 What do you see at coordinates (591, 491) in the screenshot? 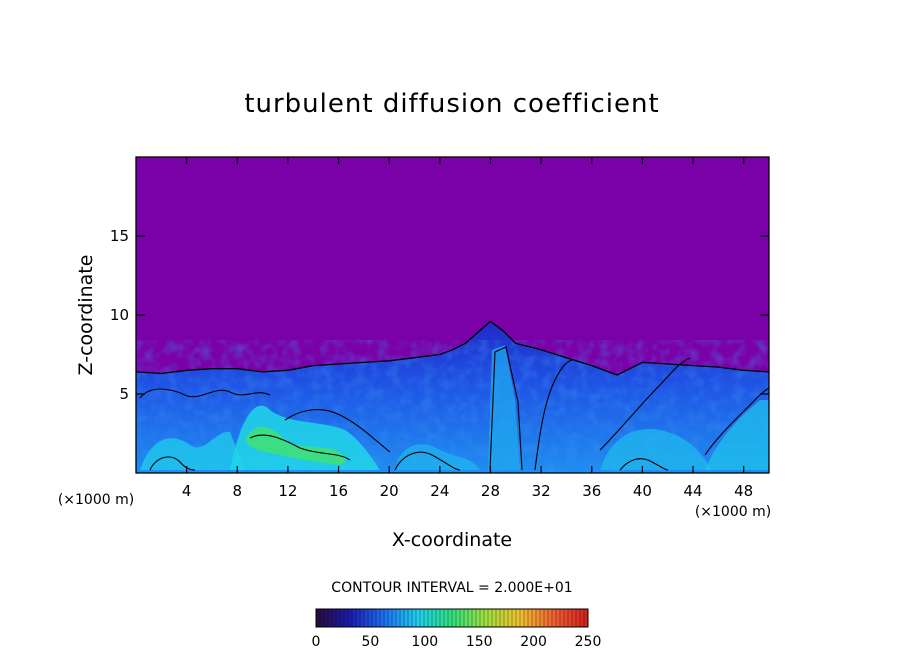
I see `x-tick-label: 36` at bounding box center [591, 491].